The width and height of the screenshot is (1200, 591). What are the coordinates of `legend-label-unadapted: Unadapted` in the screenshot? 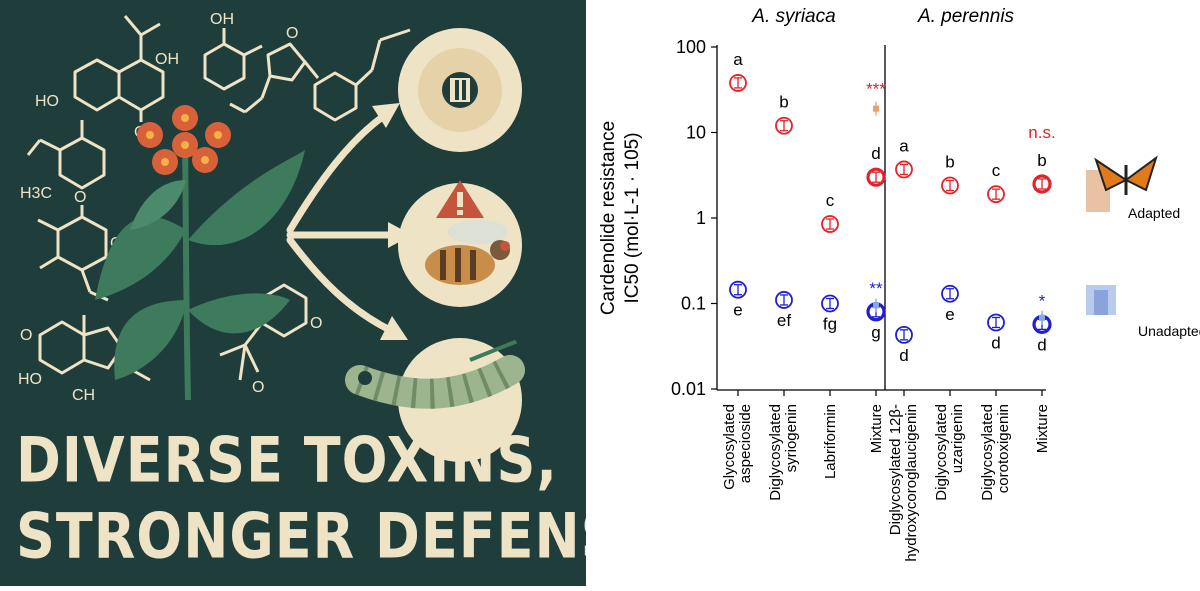 It's located at (1169, 331).